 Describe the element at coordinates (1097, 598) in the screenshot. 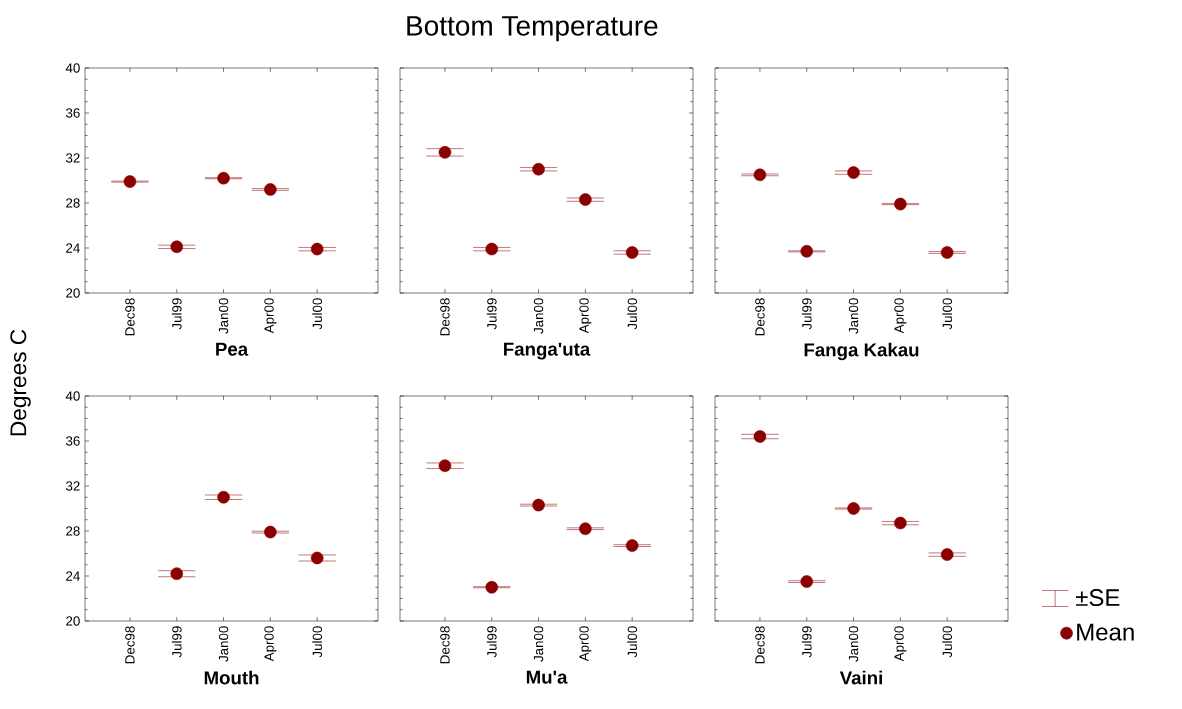

I see `text: ±SE` at that location.